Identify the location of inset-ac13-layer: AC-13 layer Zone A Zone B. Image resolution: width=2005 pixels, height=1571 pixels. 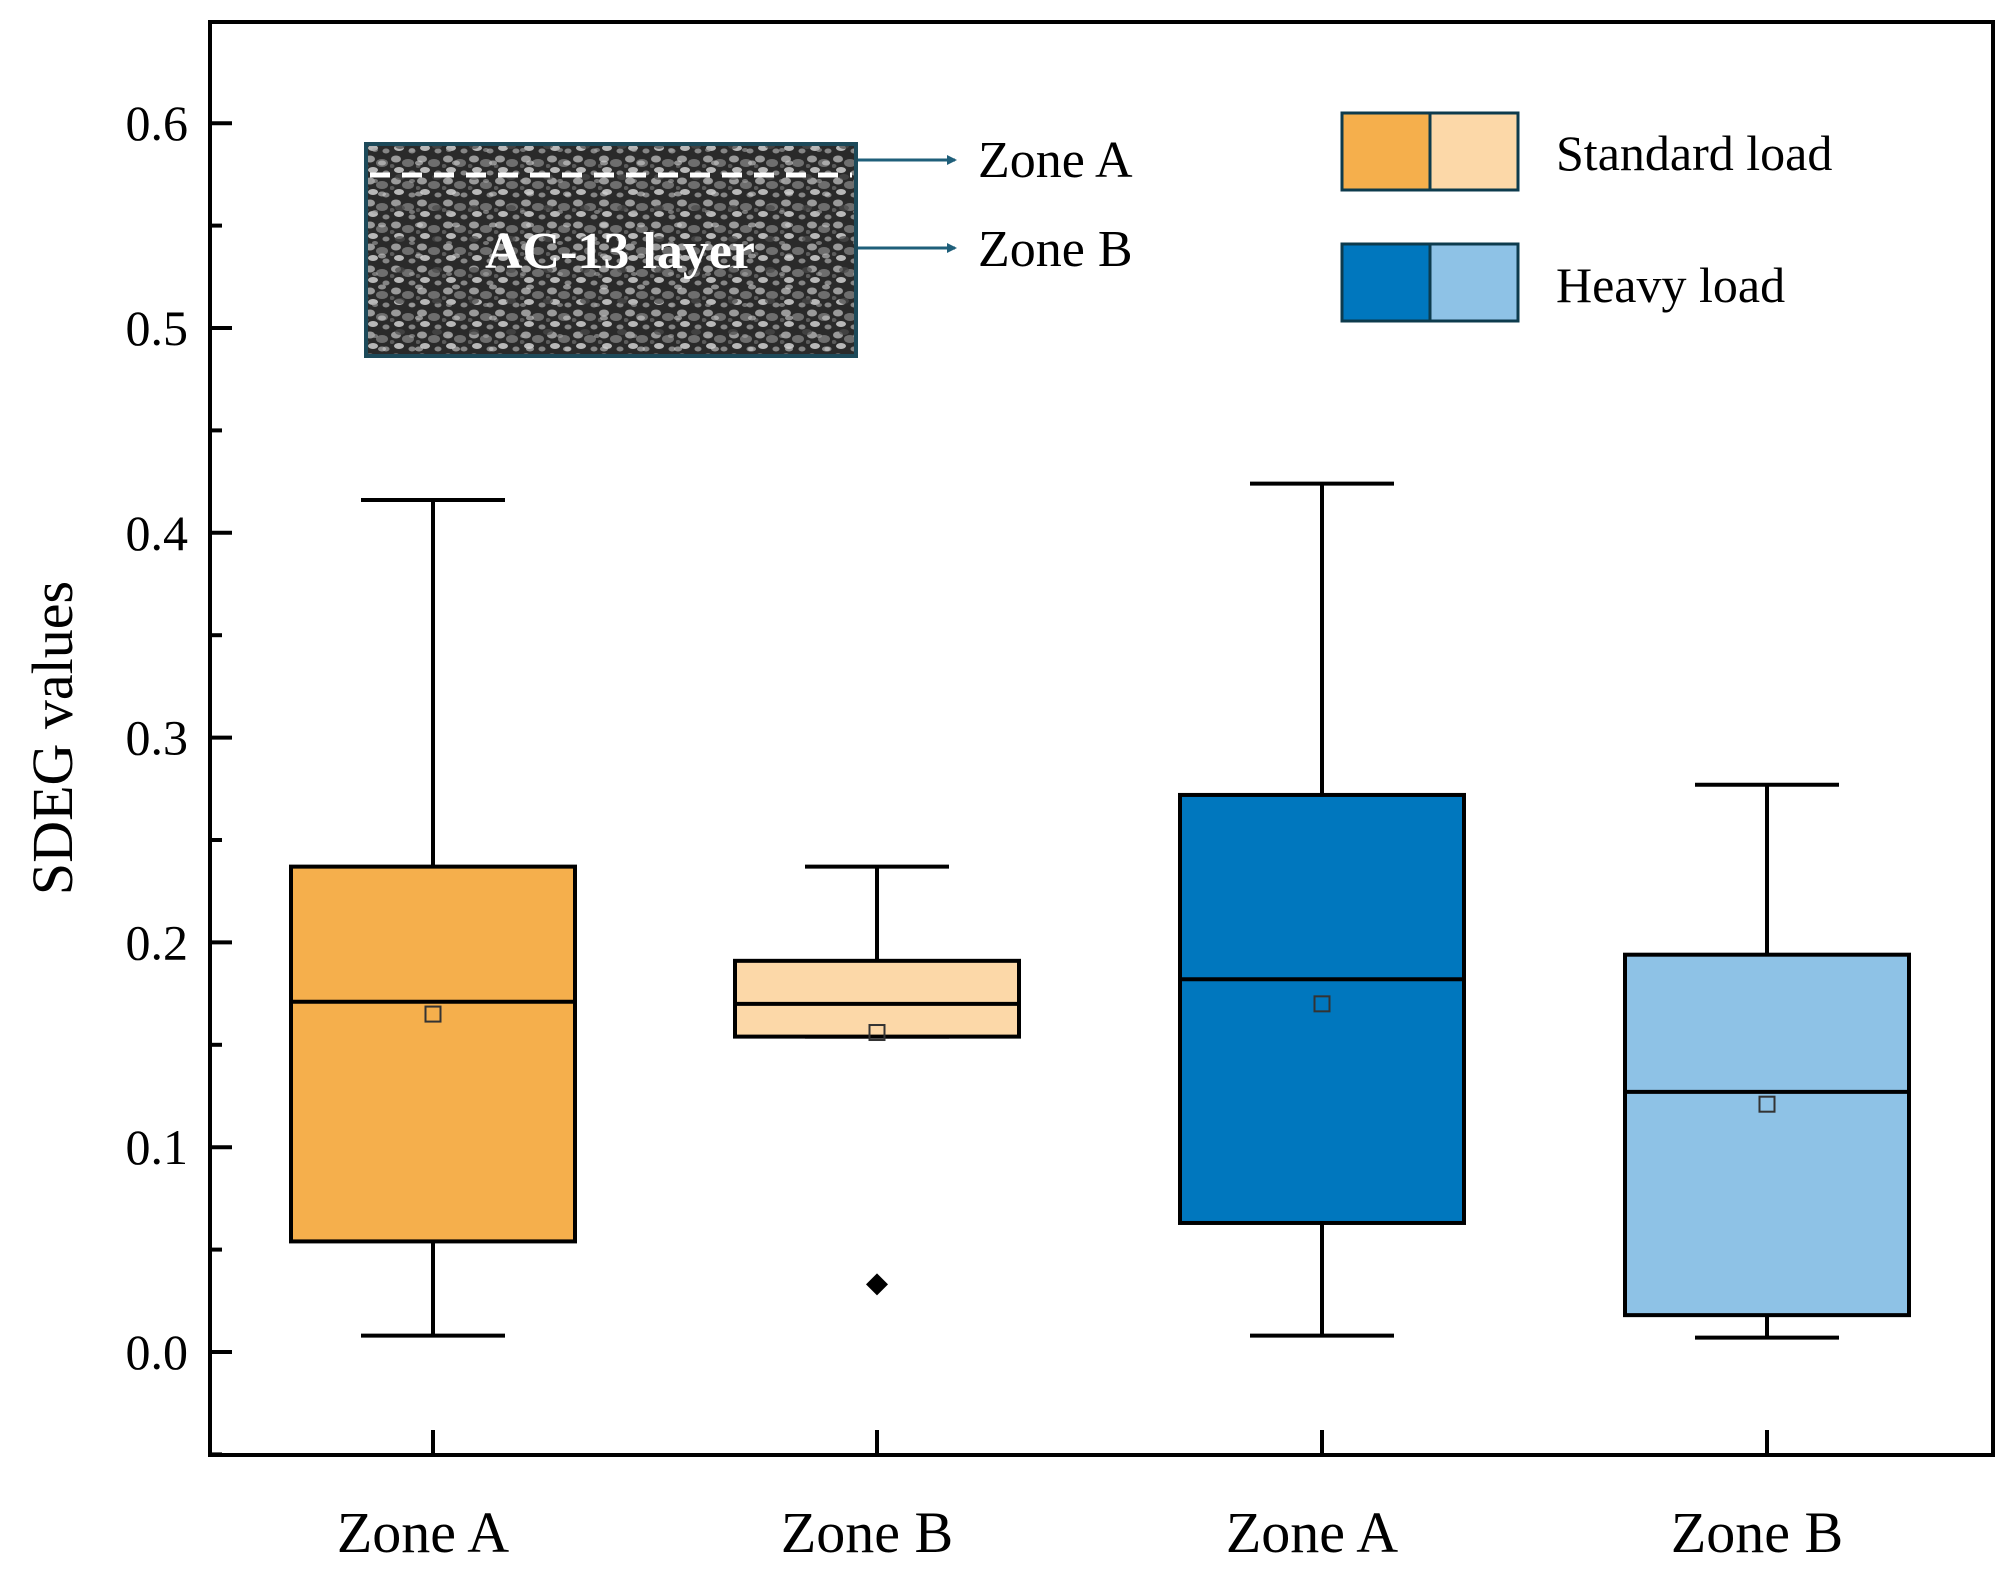
(748, 245).